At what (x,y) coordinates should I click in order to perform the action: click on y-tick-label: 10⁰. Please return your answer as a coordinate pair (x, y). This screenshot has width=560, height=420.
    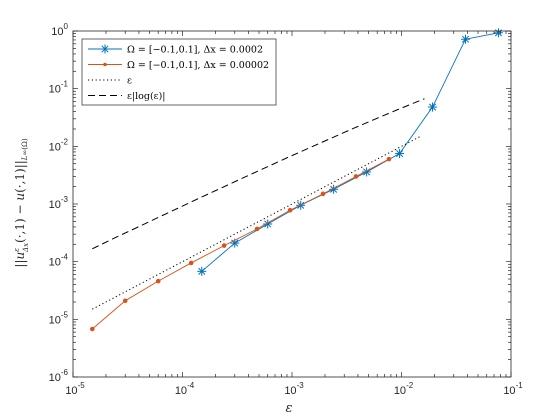
    Looking at the image, I should click on (59, 30).